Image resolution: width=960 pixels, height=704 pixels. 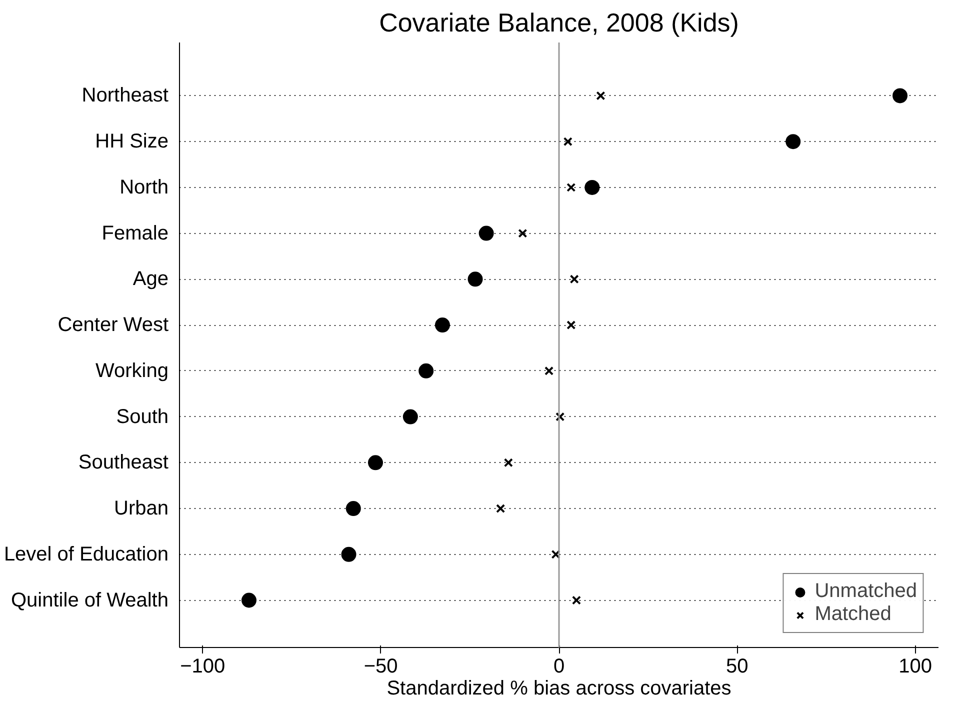 I want to click on x-tick-label: −50, so click(x=381, y=667).